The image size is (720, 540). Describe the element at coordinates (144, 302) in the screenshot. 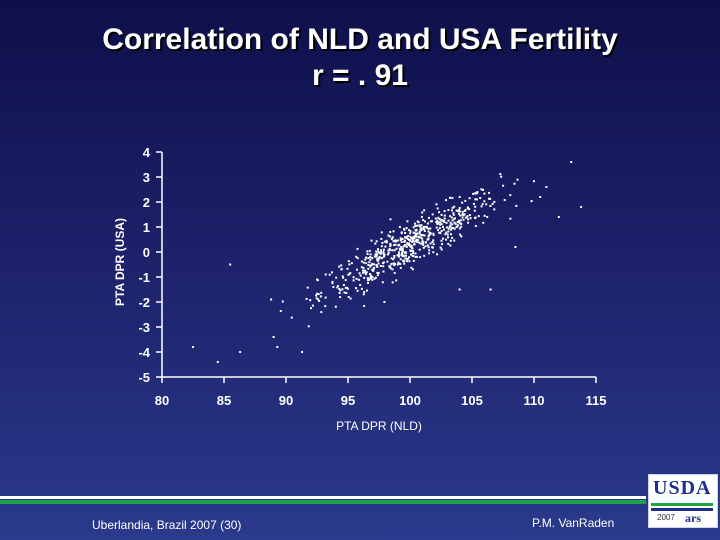

I see `y-tick-label: -2` at that location.